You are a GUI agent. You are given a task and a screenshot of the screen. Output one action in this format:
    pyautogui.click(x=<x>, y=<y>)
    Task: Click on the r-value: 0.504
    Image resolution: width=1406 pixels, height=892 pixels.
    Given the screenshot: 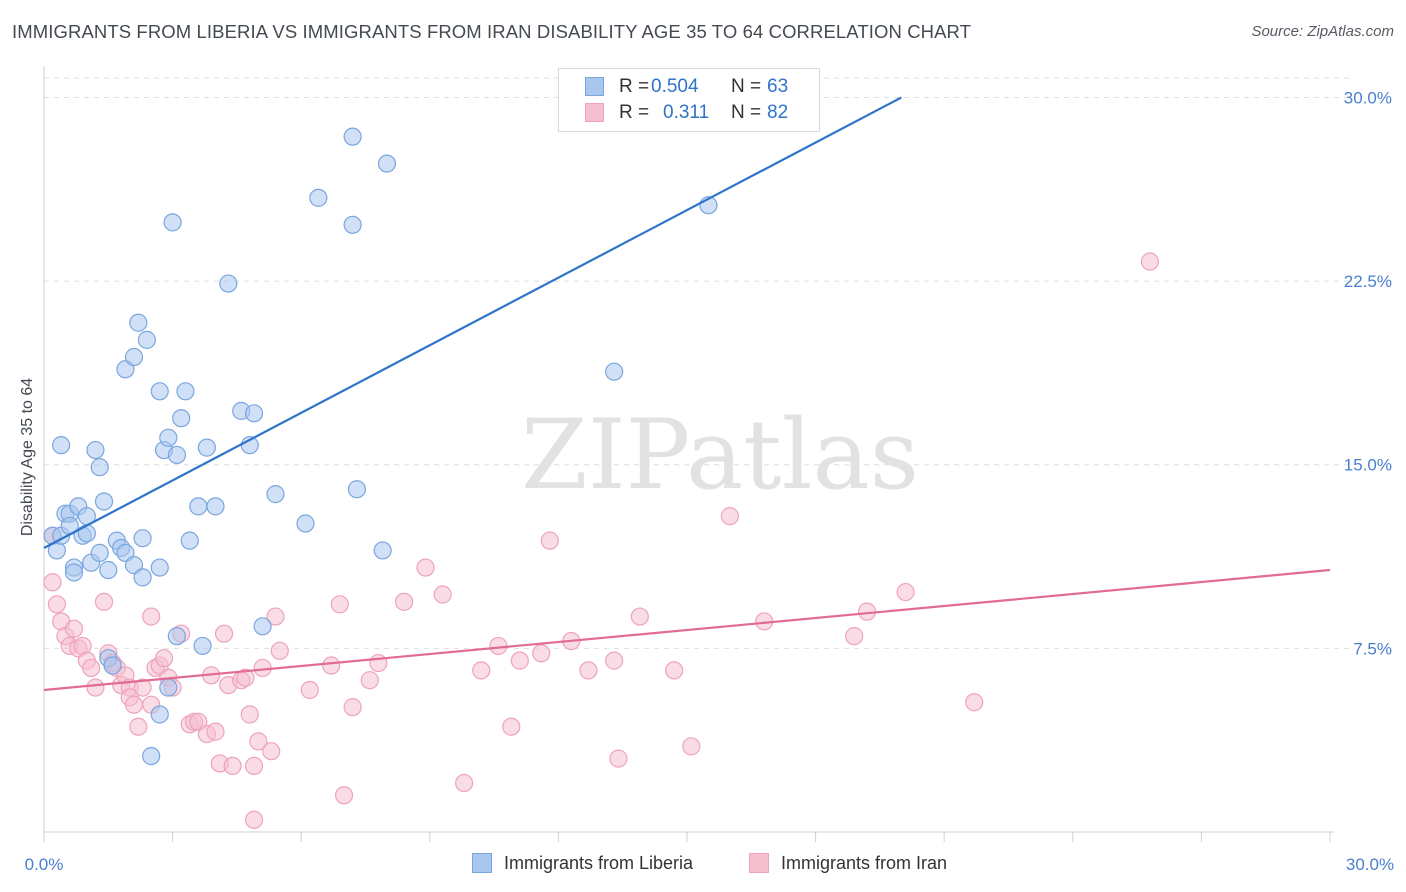 What is the action you would take?
    pyautogui.click(x=675, y=86)
    